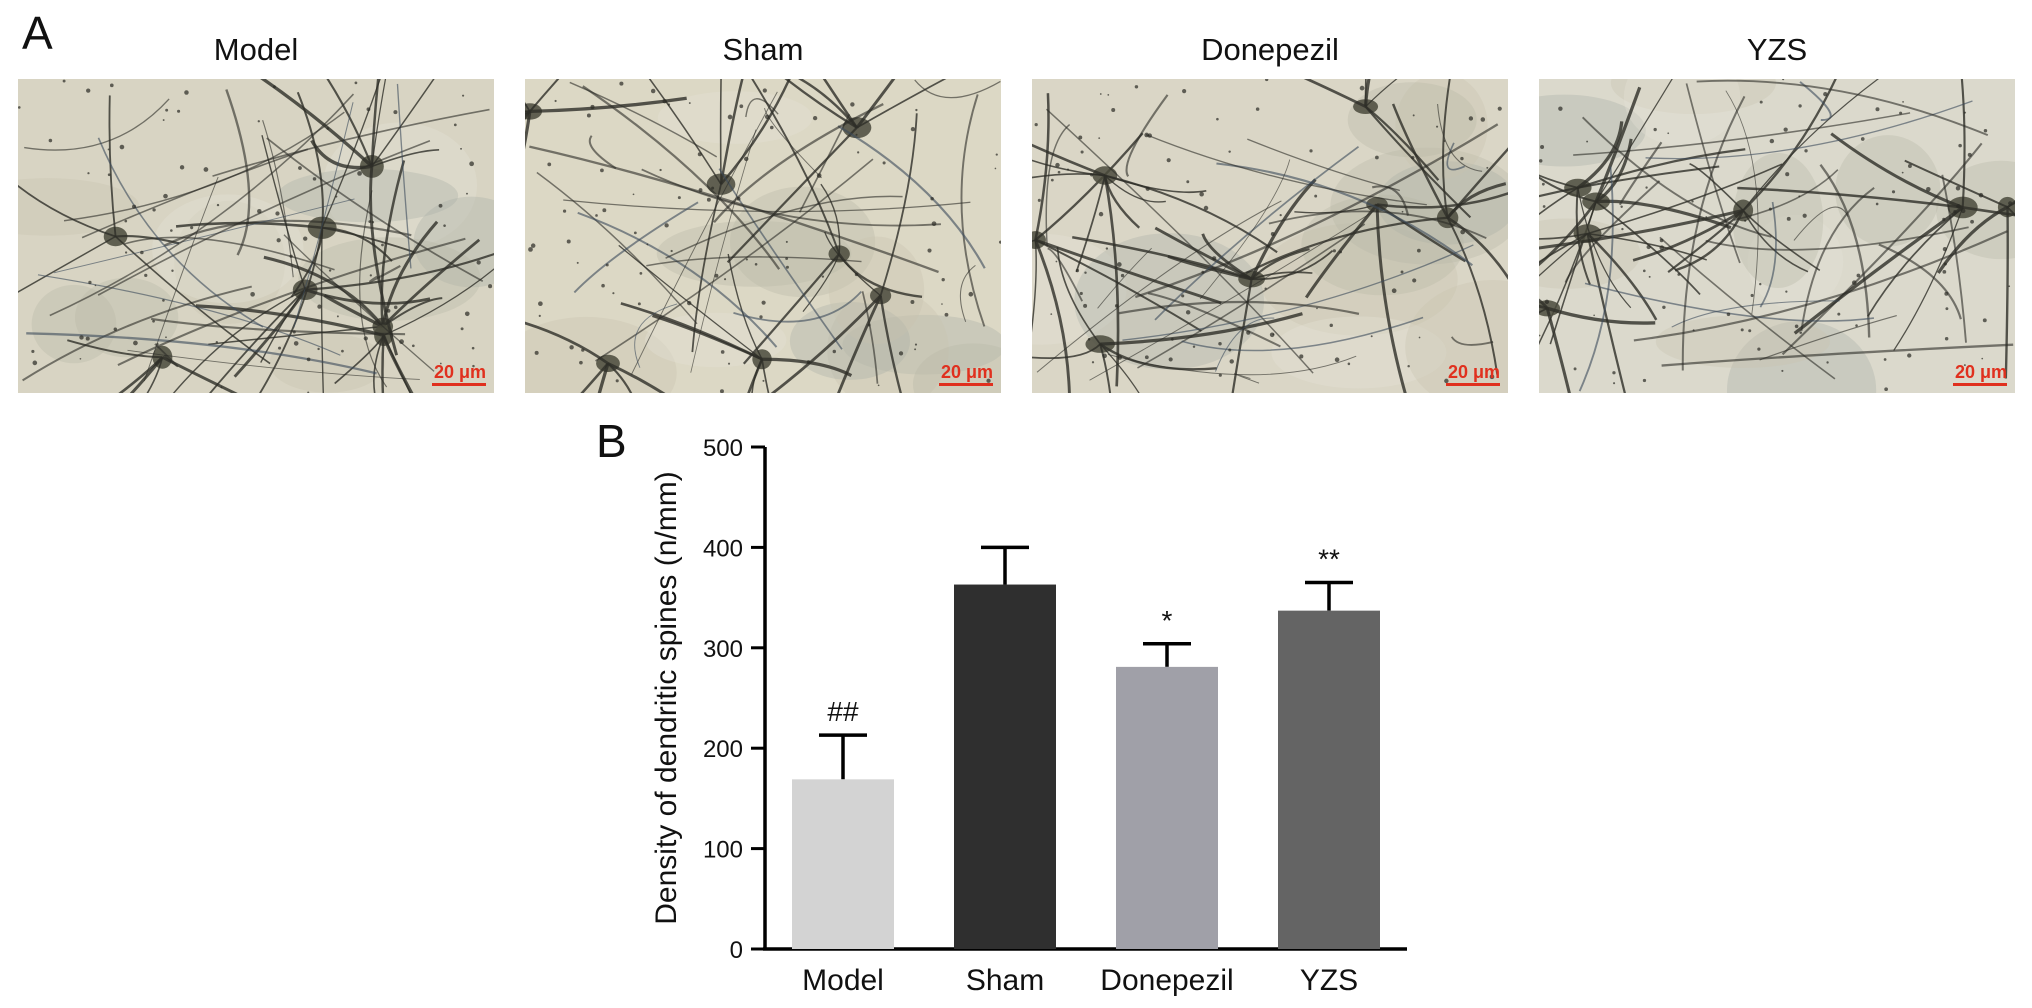  What do you see at coordinates (1166, 980) in the screenshot?
I see `x-tick-label: Donepezil` at bounding box center [1166, 980].